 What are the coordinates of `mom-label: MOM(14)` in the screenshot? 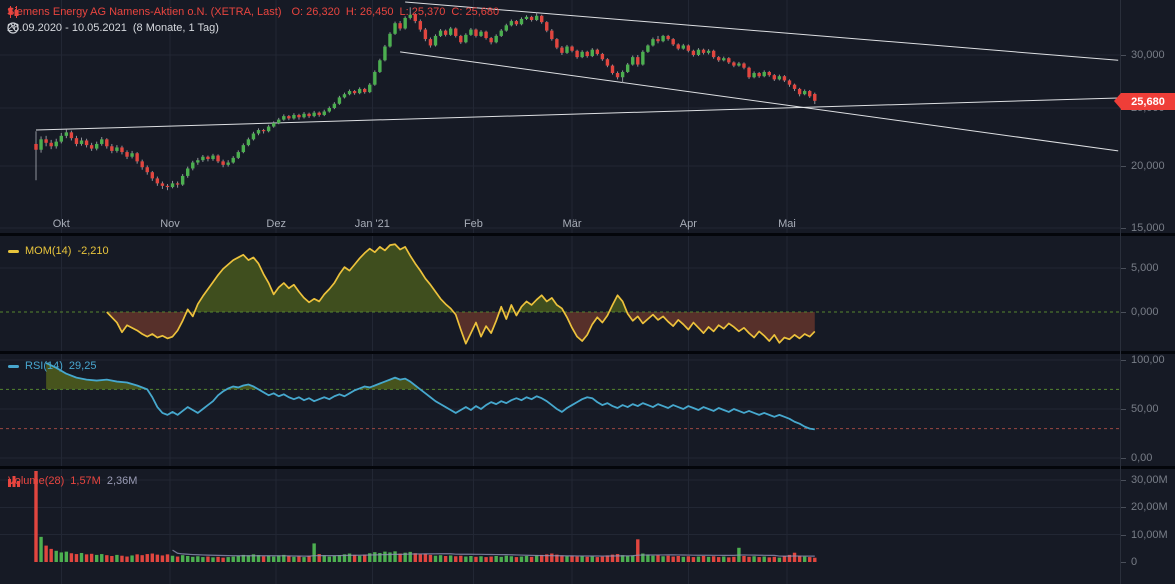 It's located at (48, 251).